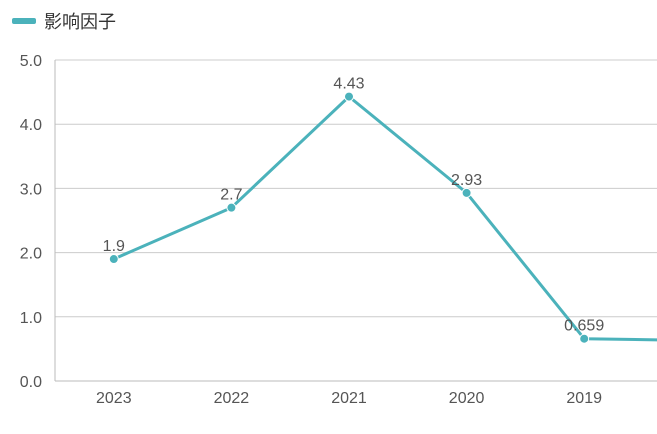 The height and width of the screenshot is (434, 657). I want to click on legend: 影响因子, so click(64, 21).